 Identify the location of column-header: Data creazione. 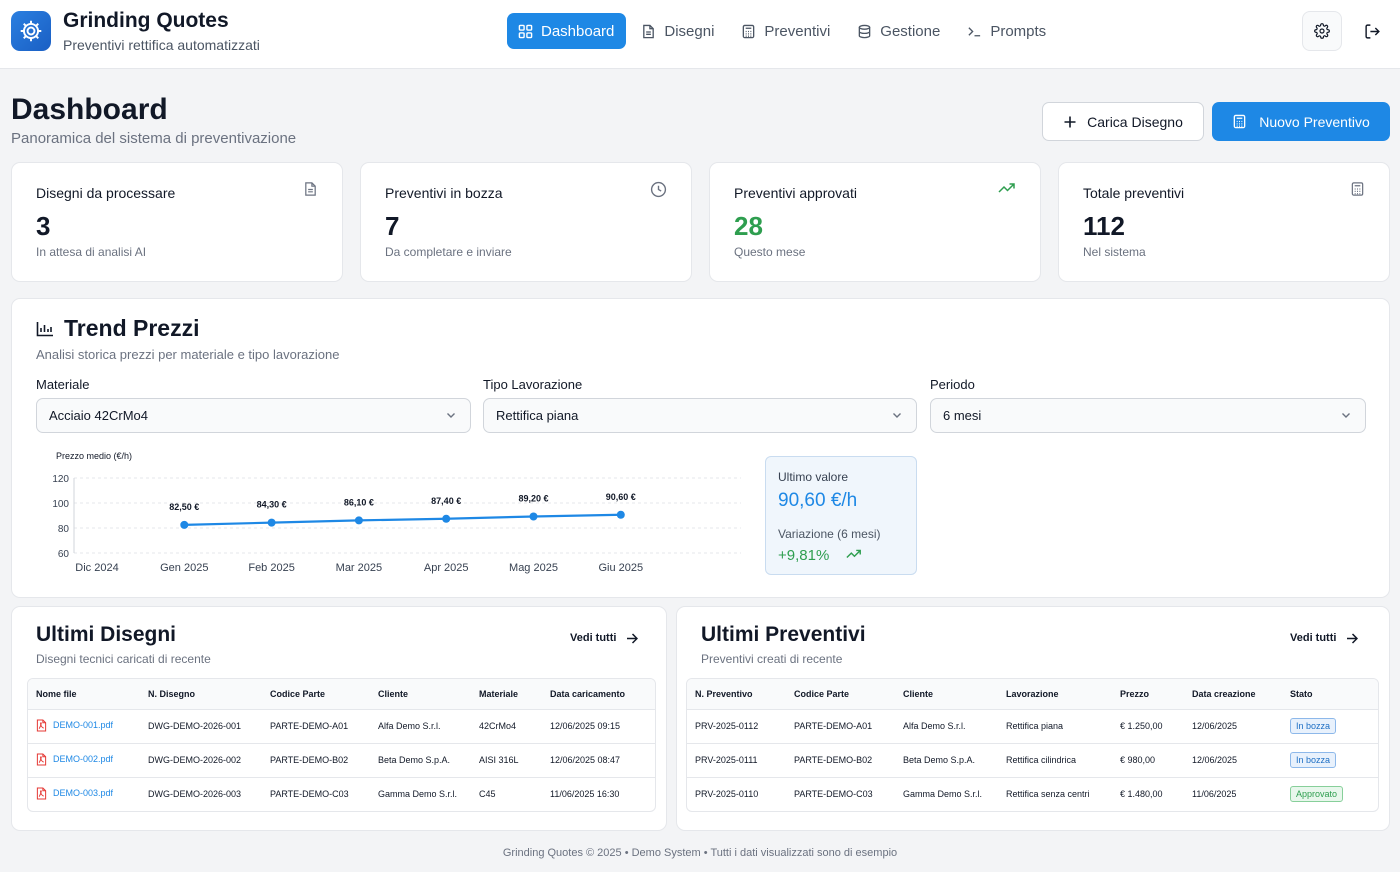
(1233, 694).